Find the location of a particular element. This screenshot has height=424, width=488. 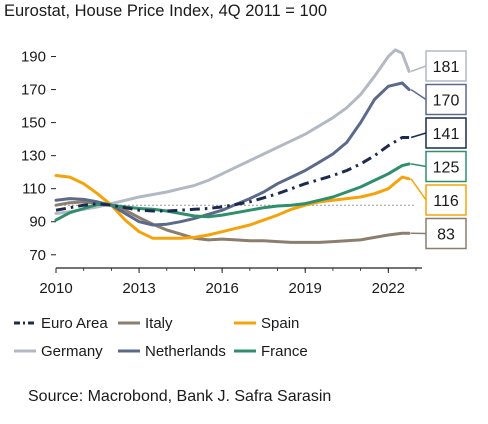

y-tick-label: 70 is located at coordinates (37, 255).